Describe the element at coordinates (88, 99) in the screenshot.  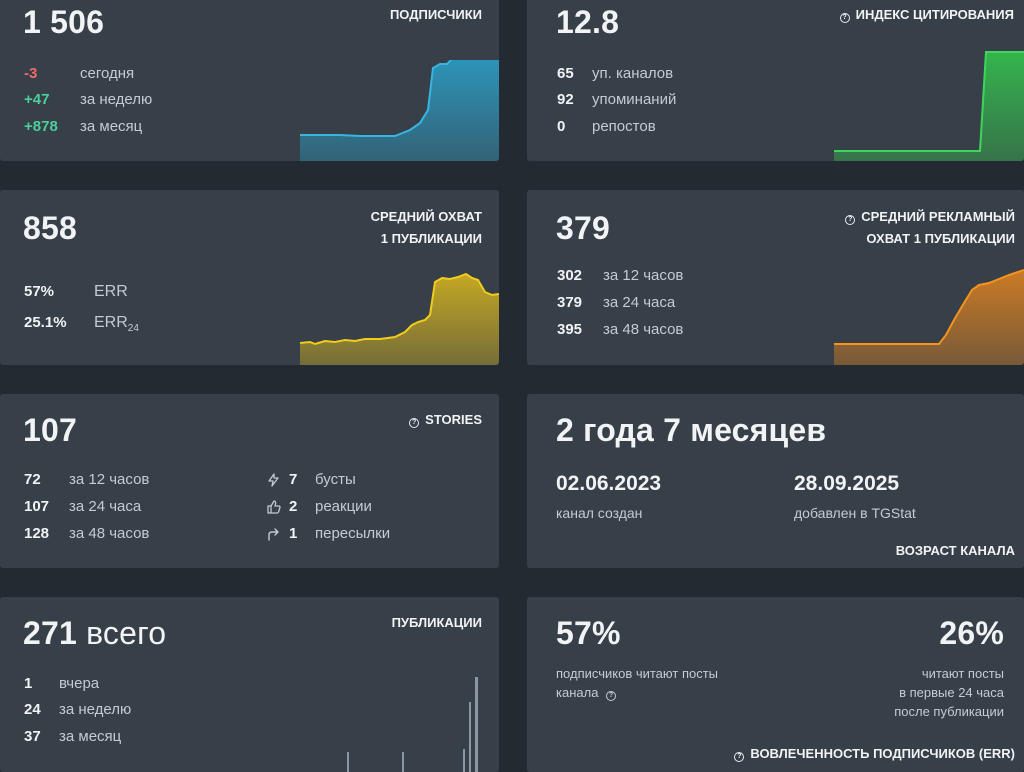
I see `stat-row: +47 за неделю` at that location.